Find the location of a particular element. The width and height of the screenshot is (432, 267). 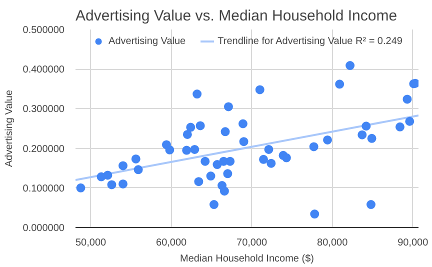

y-axis-title: Advertising Value is located at coordinates (9, 129).